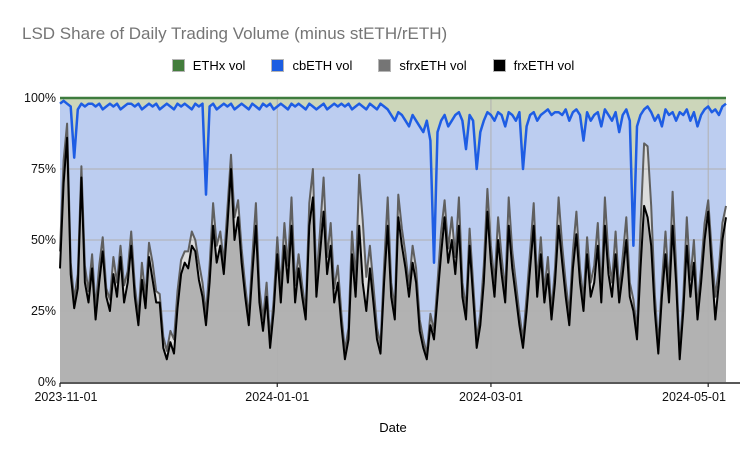  What do you see at coordinates (499, 65) in the screenshot?
I see `frxeth-swatch-icon` at bounding box center [499, 65].